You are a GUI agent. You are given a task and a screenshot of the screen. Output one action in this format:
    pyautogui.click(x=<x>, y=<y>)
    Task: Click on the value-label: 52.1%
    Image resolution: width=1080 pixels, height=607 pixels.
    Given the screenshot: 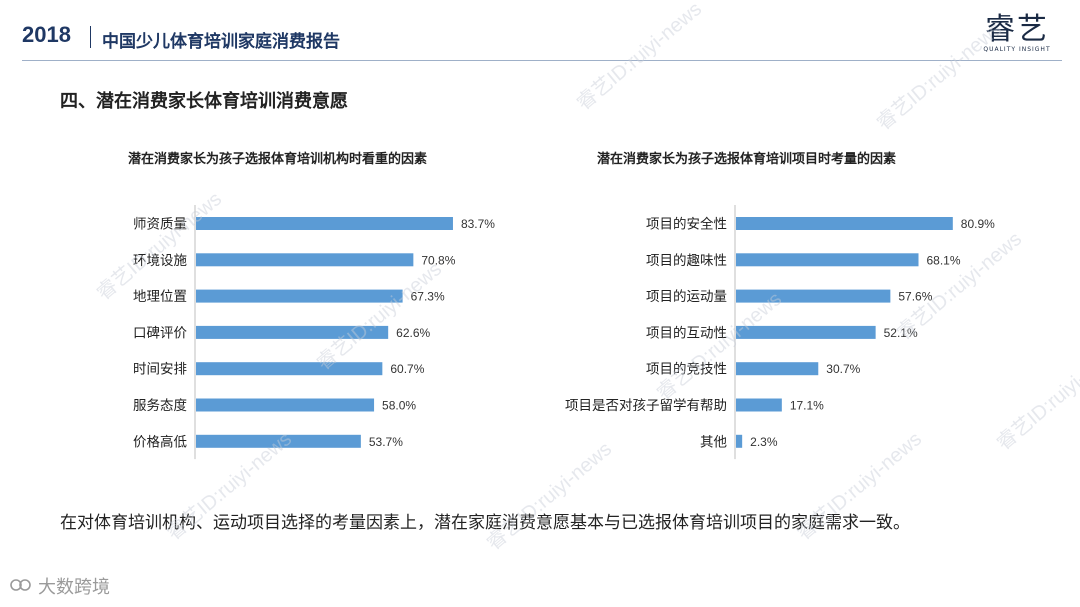 What is the action you would take?
    pyautogui.click(x=901, y=333)
    